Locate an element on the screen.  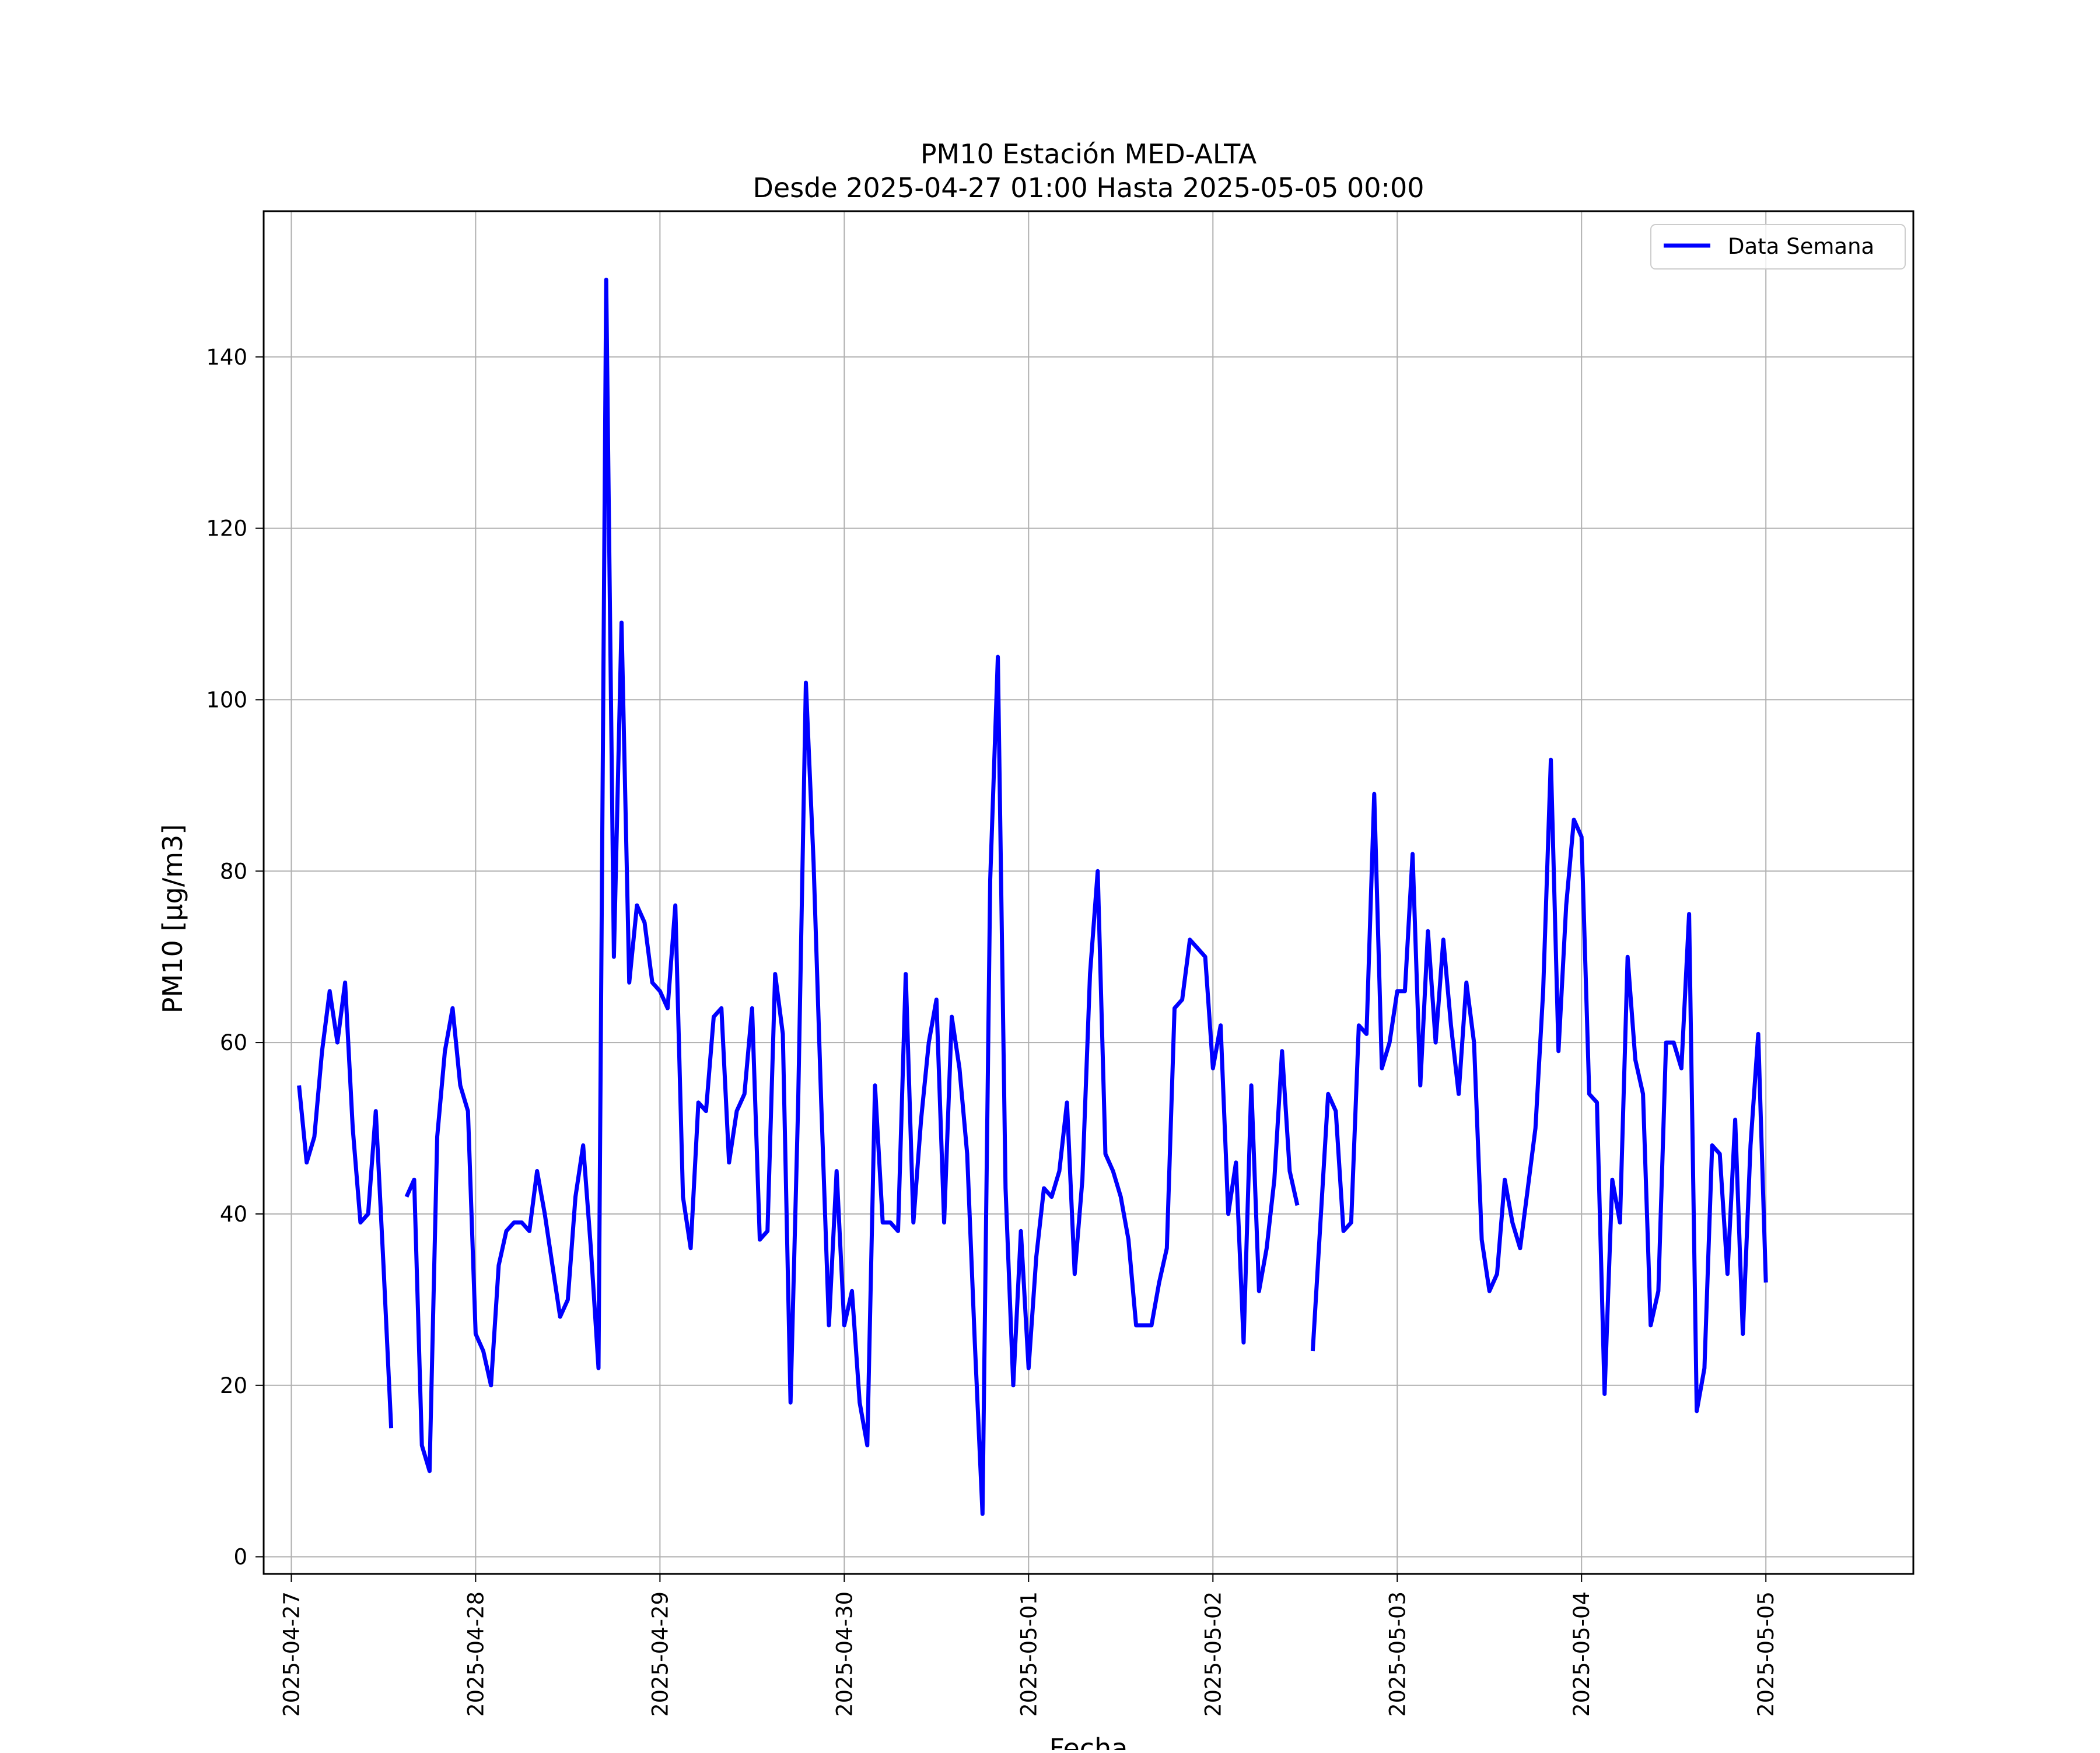
y-tick-label: 60 is located at coordinates (233, 1042).